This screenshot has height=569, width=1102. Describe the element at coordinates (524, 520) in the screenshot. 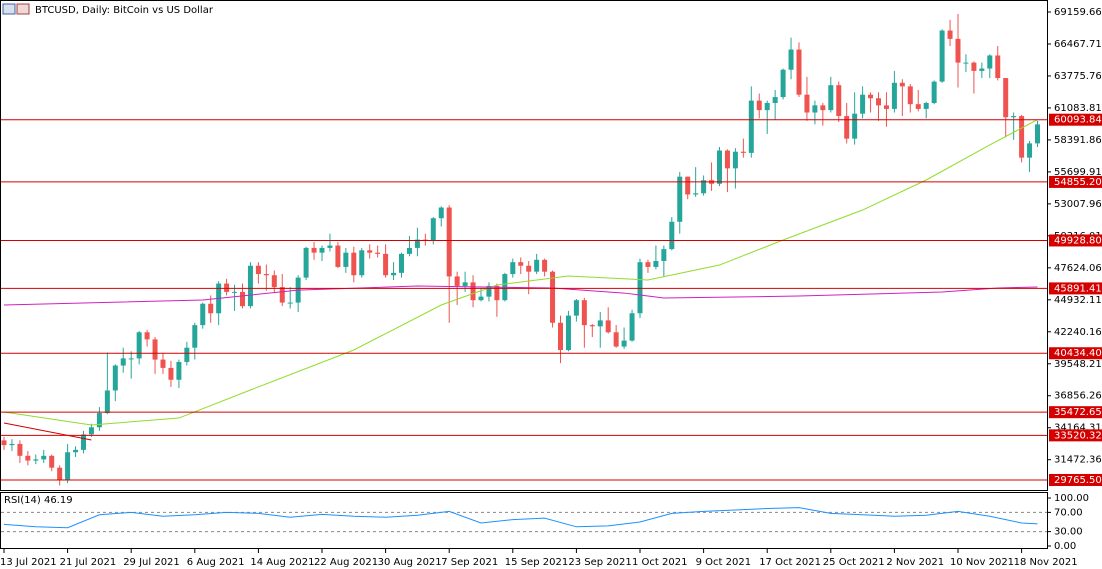

I see `rsi-frame` at that location.